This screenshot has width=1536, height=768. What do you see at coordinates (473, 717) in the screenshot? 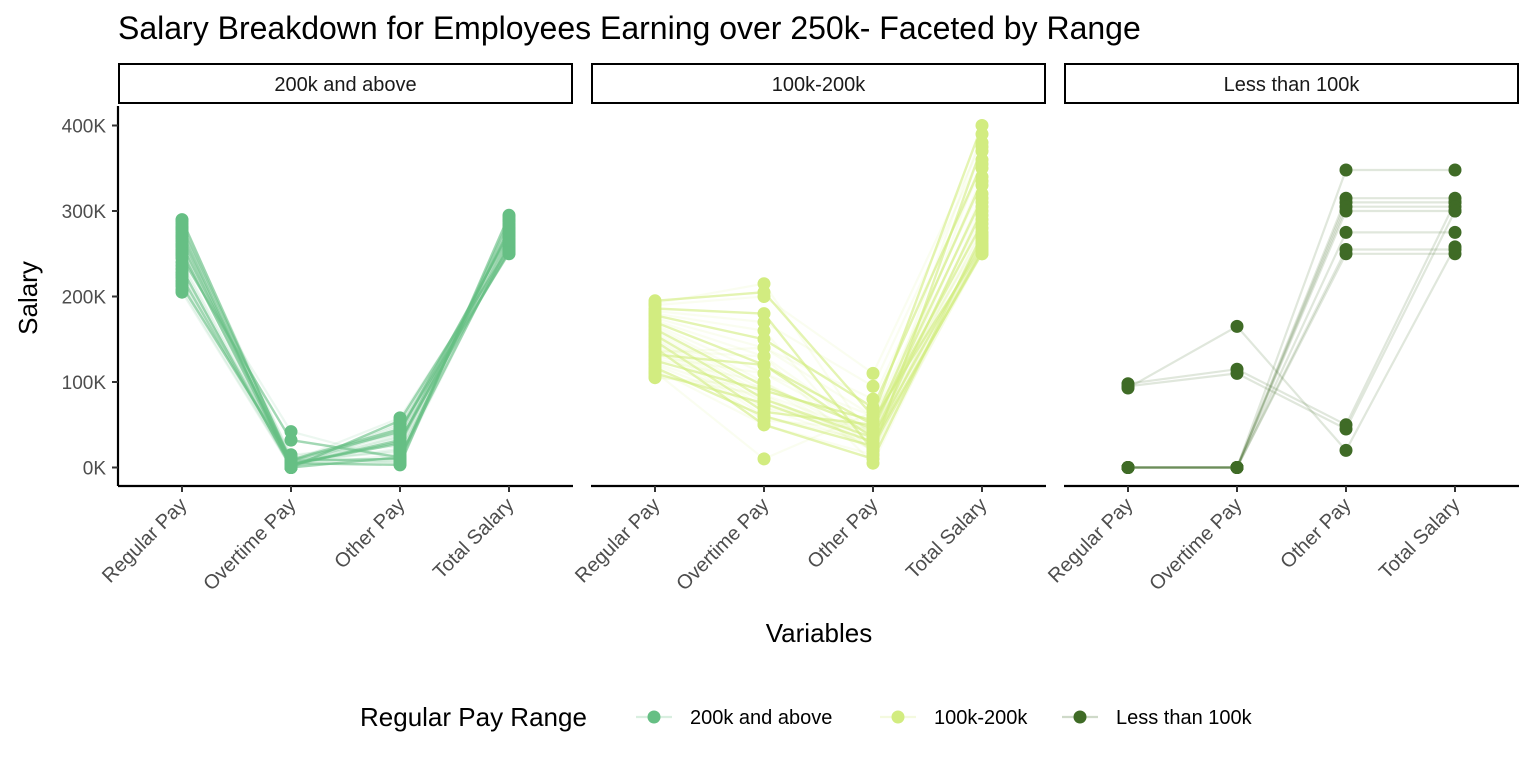
I see `legend-title: Regular Pay Range` at bounding box center [473, 717].